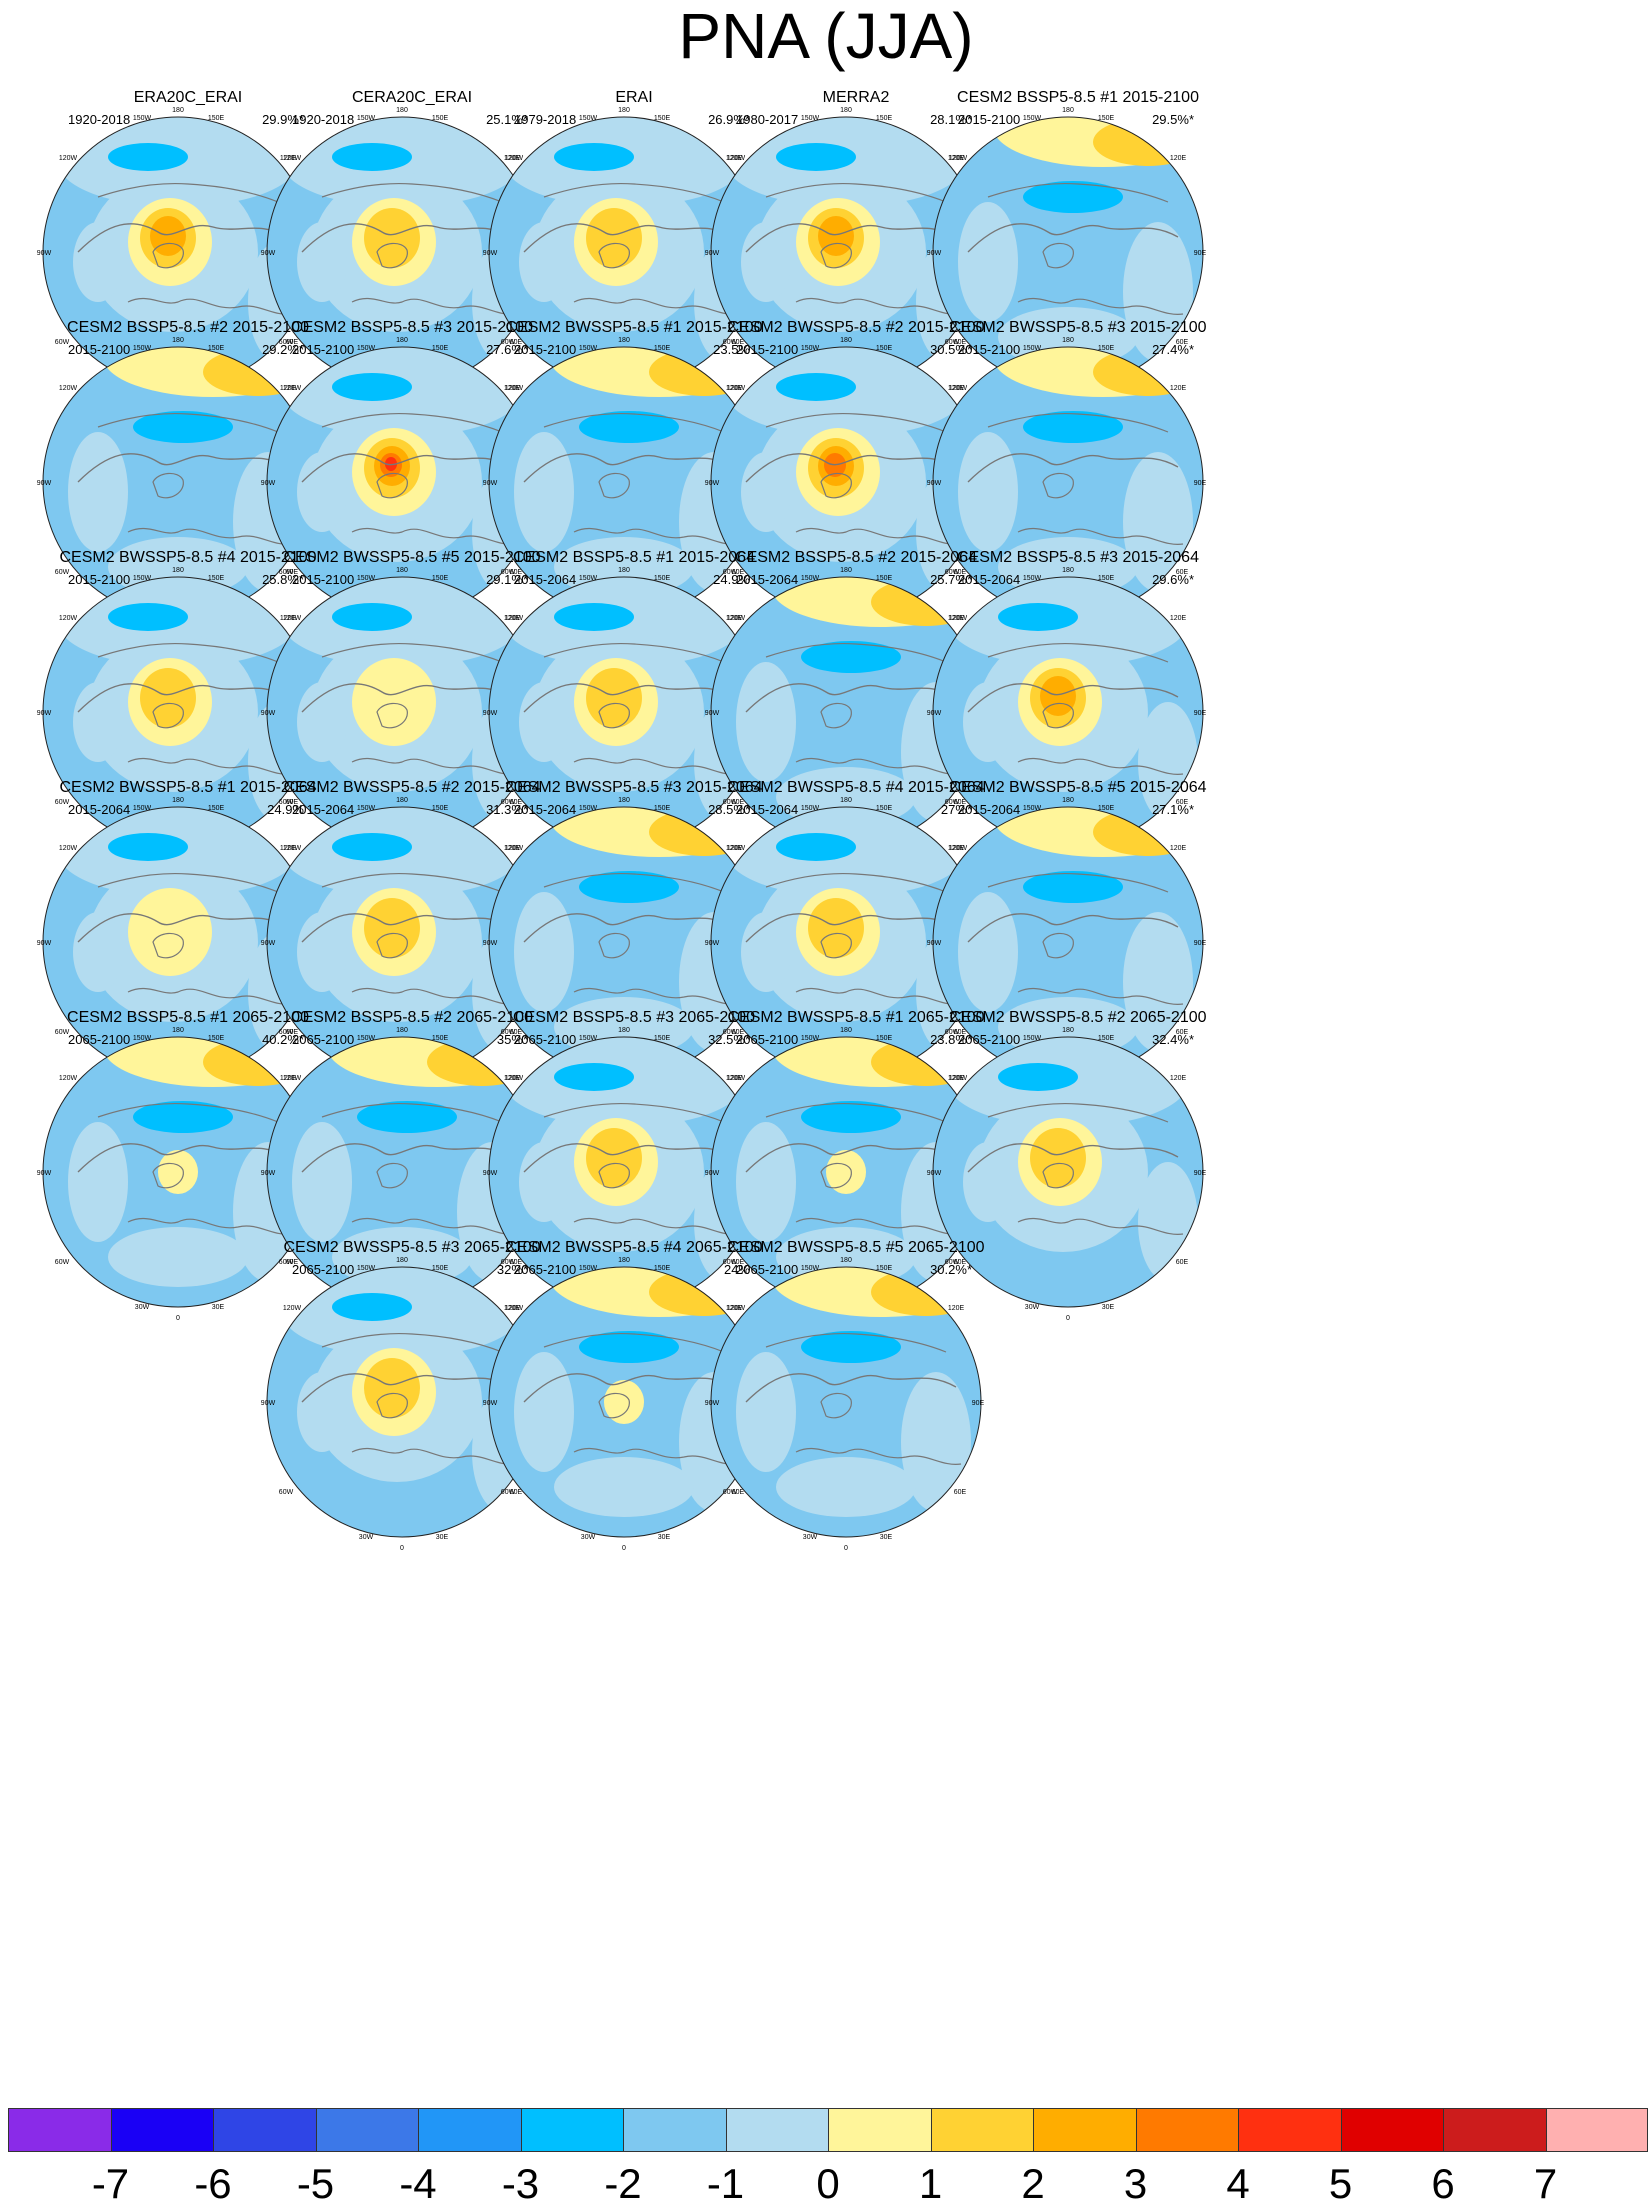 The image size is (1652, 2207). Describe the element at coordinates (623, 2183) in the screenshot. I see `colorbar-tick-label: -2` at that location.